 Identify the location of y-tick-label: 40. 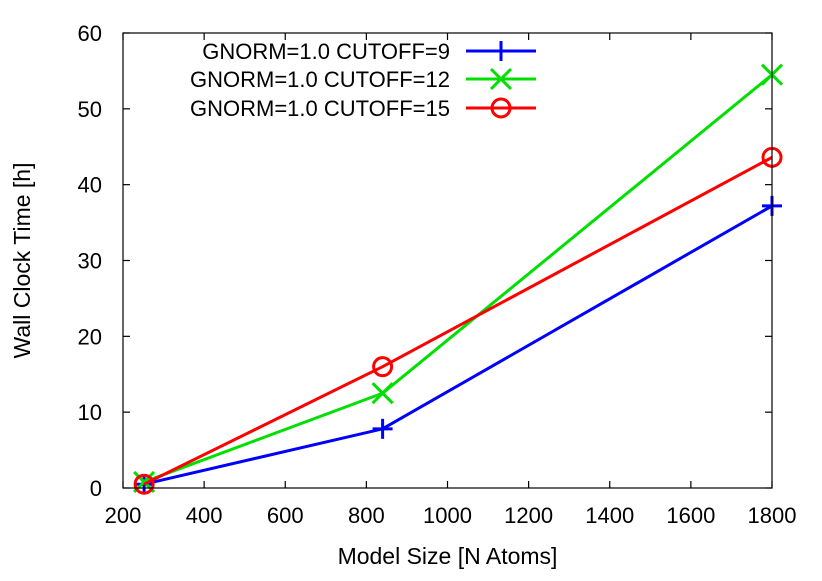
(90, 185).